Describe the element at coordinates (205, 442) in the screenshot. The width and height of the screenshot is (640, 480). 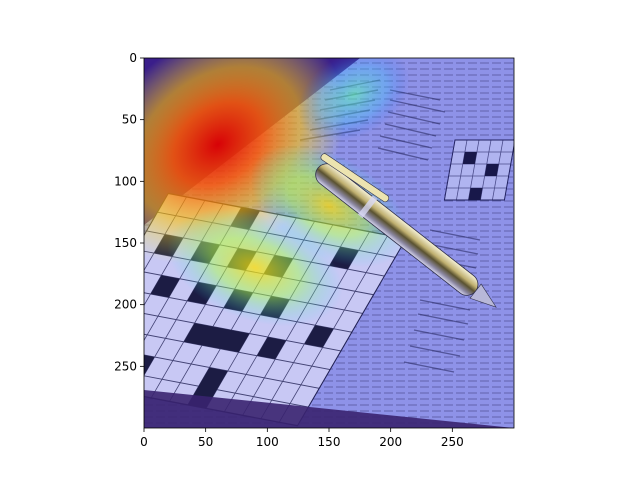
I see `x-tick-label: 50` at that location.